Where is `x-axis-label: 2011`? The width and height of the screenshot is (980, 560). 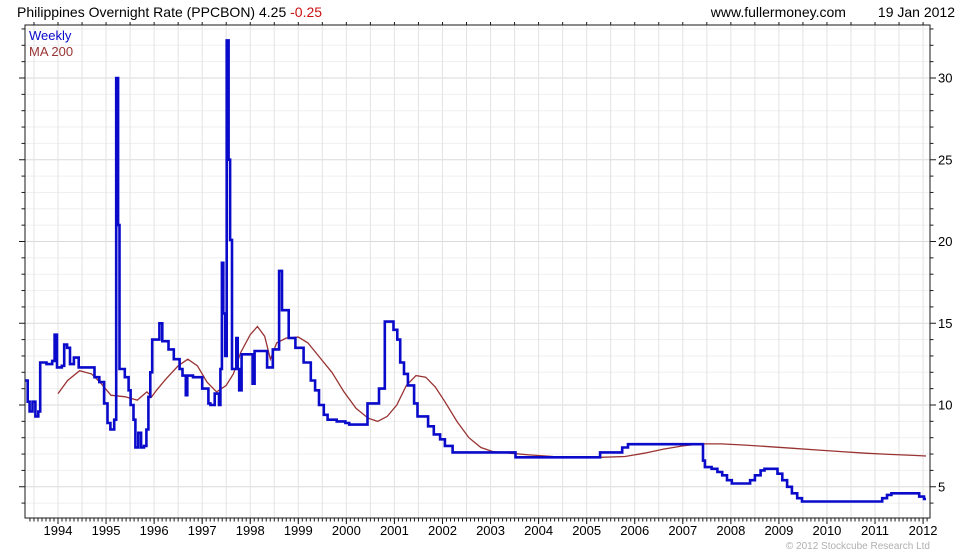
x-axis-label: 2011 is located at coordinates (875, 530).